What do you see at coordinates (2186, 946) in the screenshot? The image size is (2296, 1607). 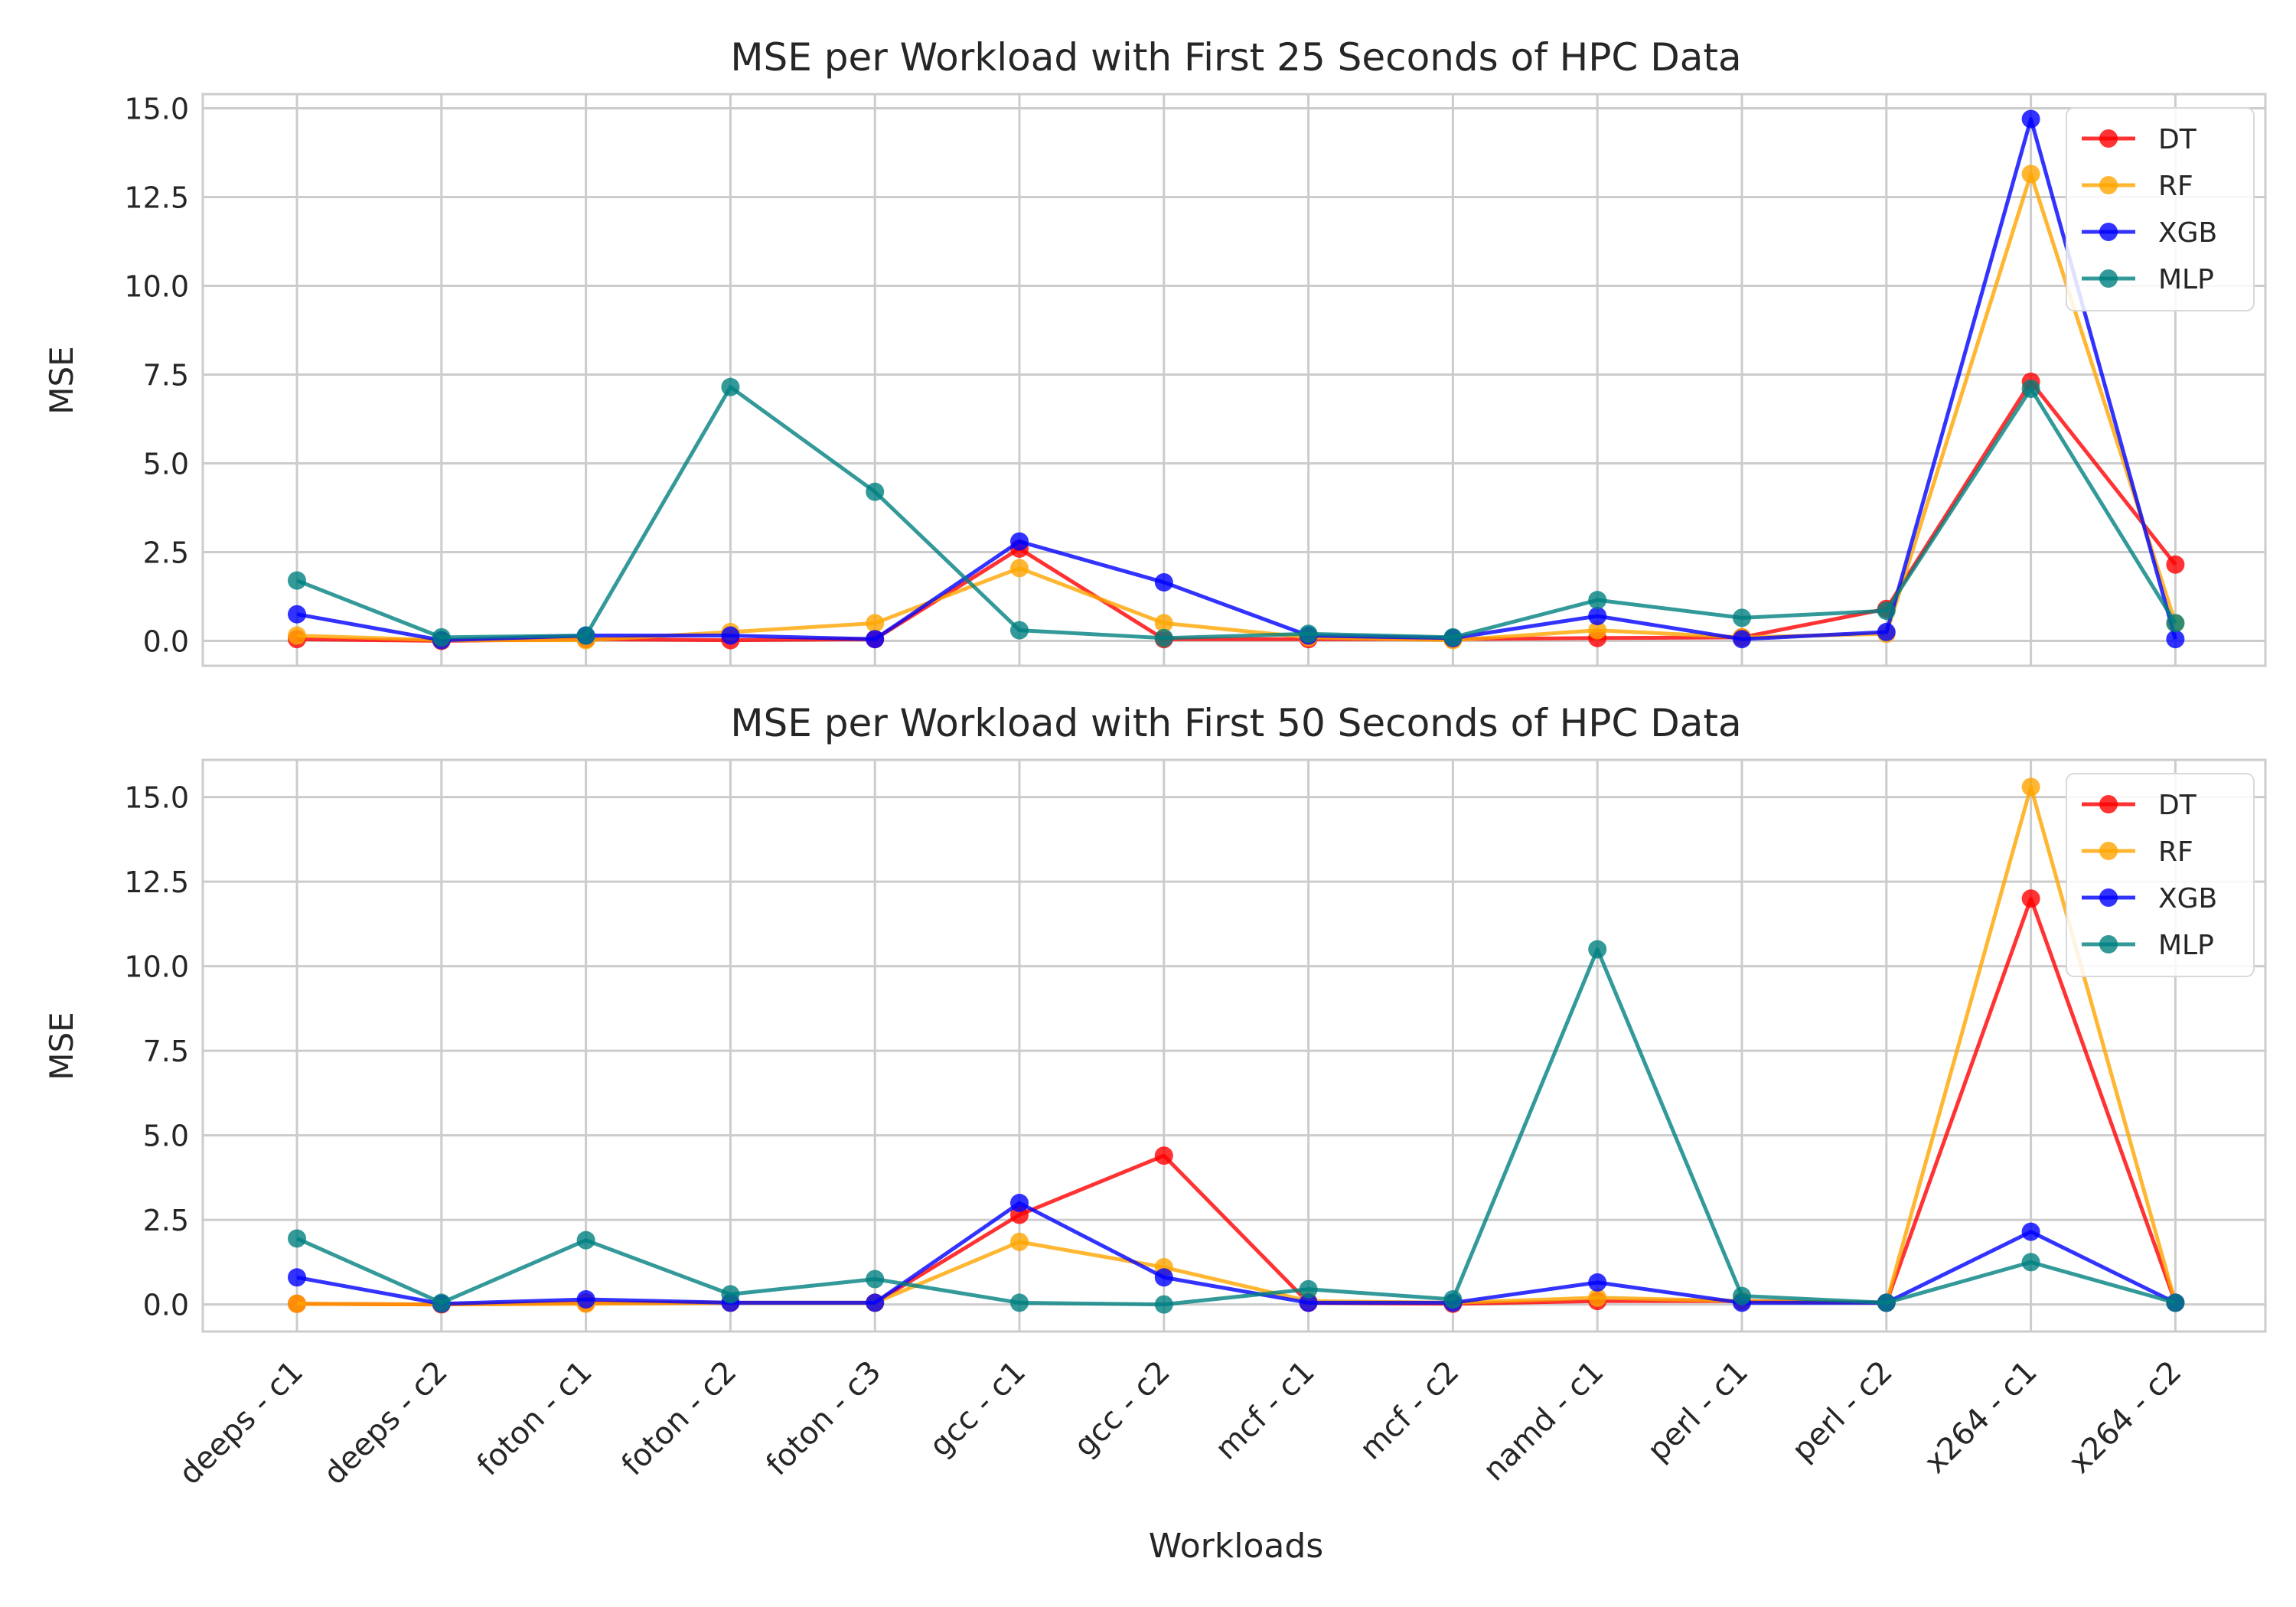 I see `legend-label-mlp: MLP` at bounding box center [2186, 946].